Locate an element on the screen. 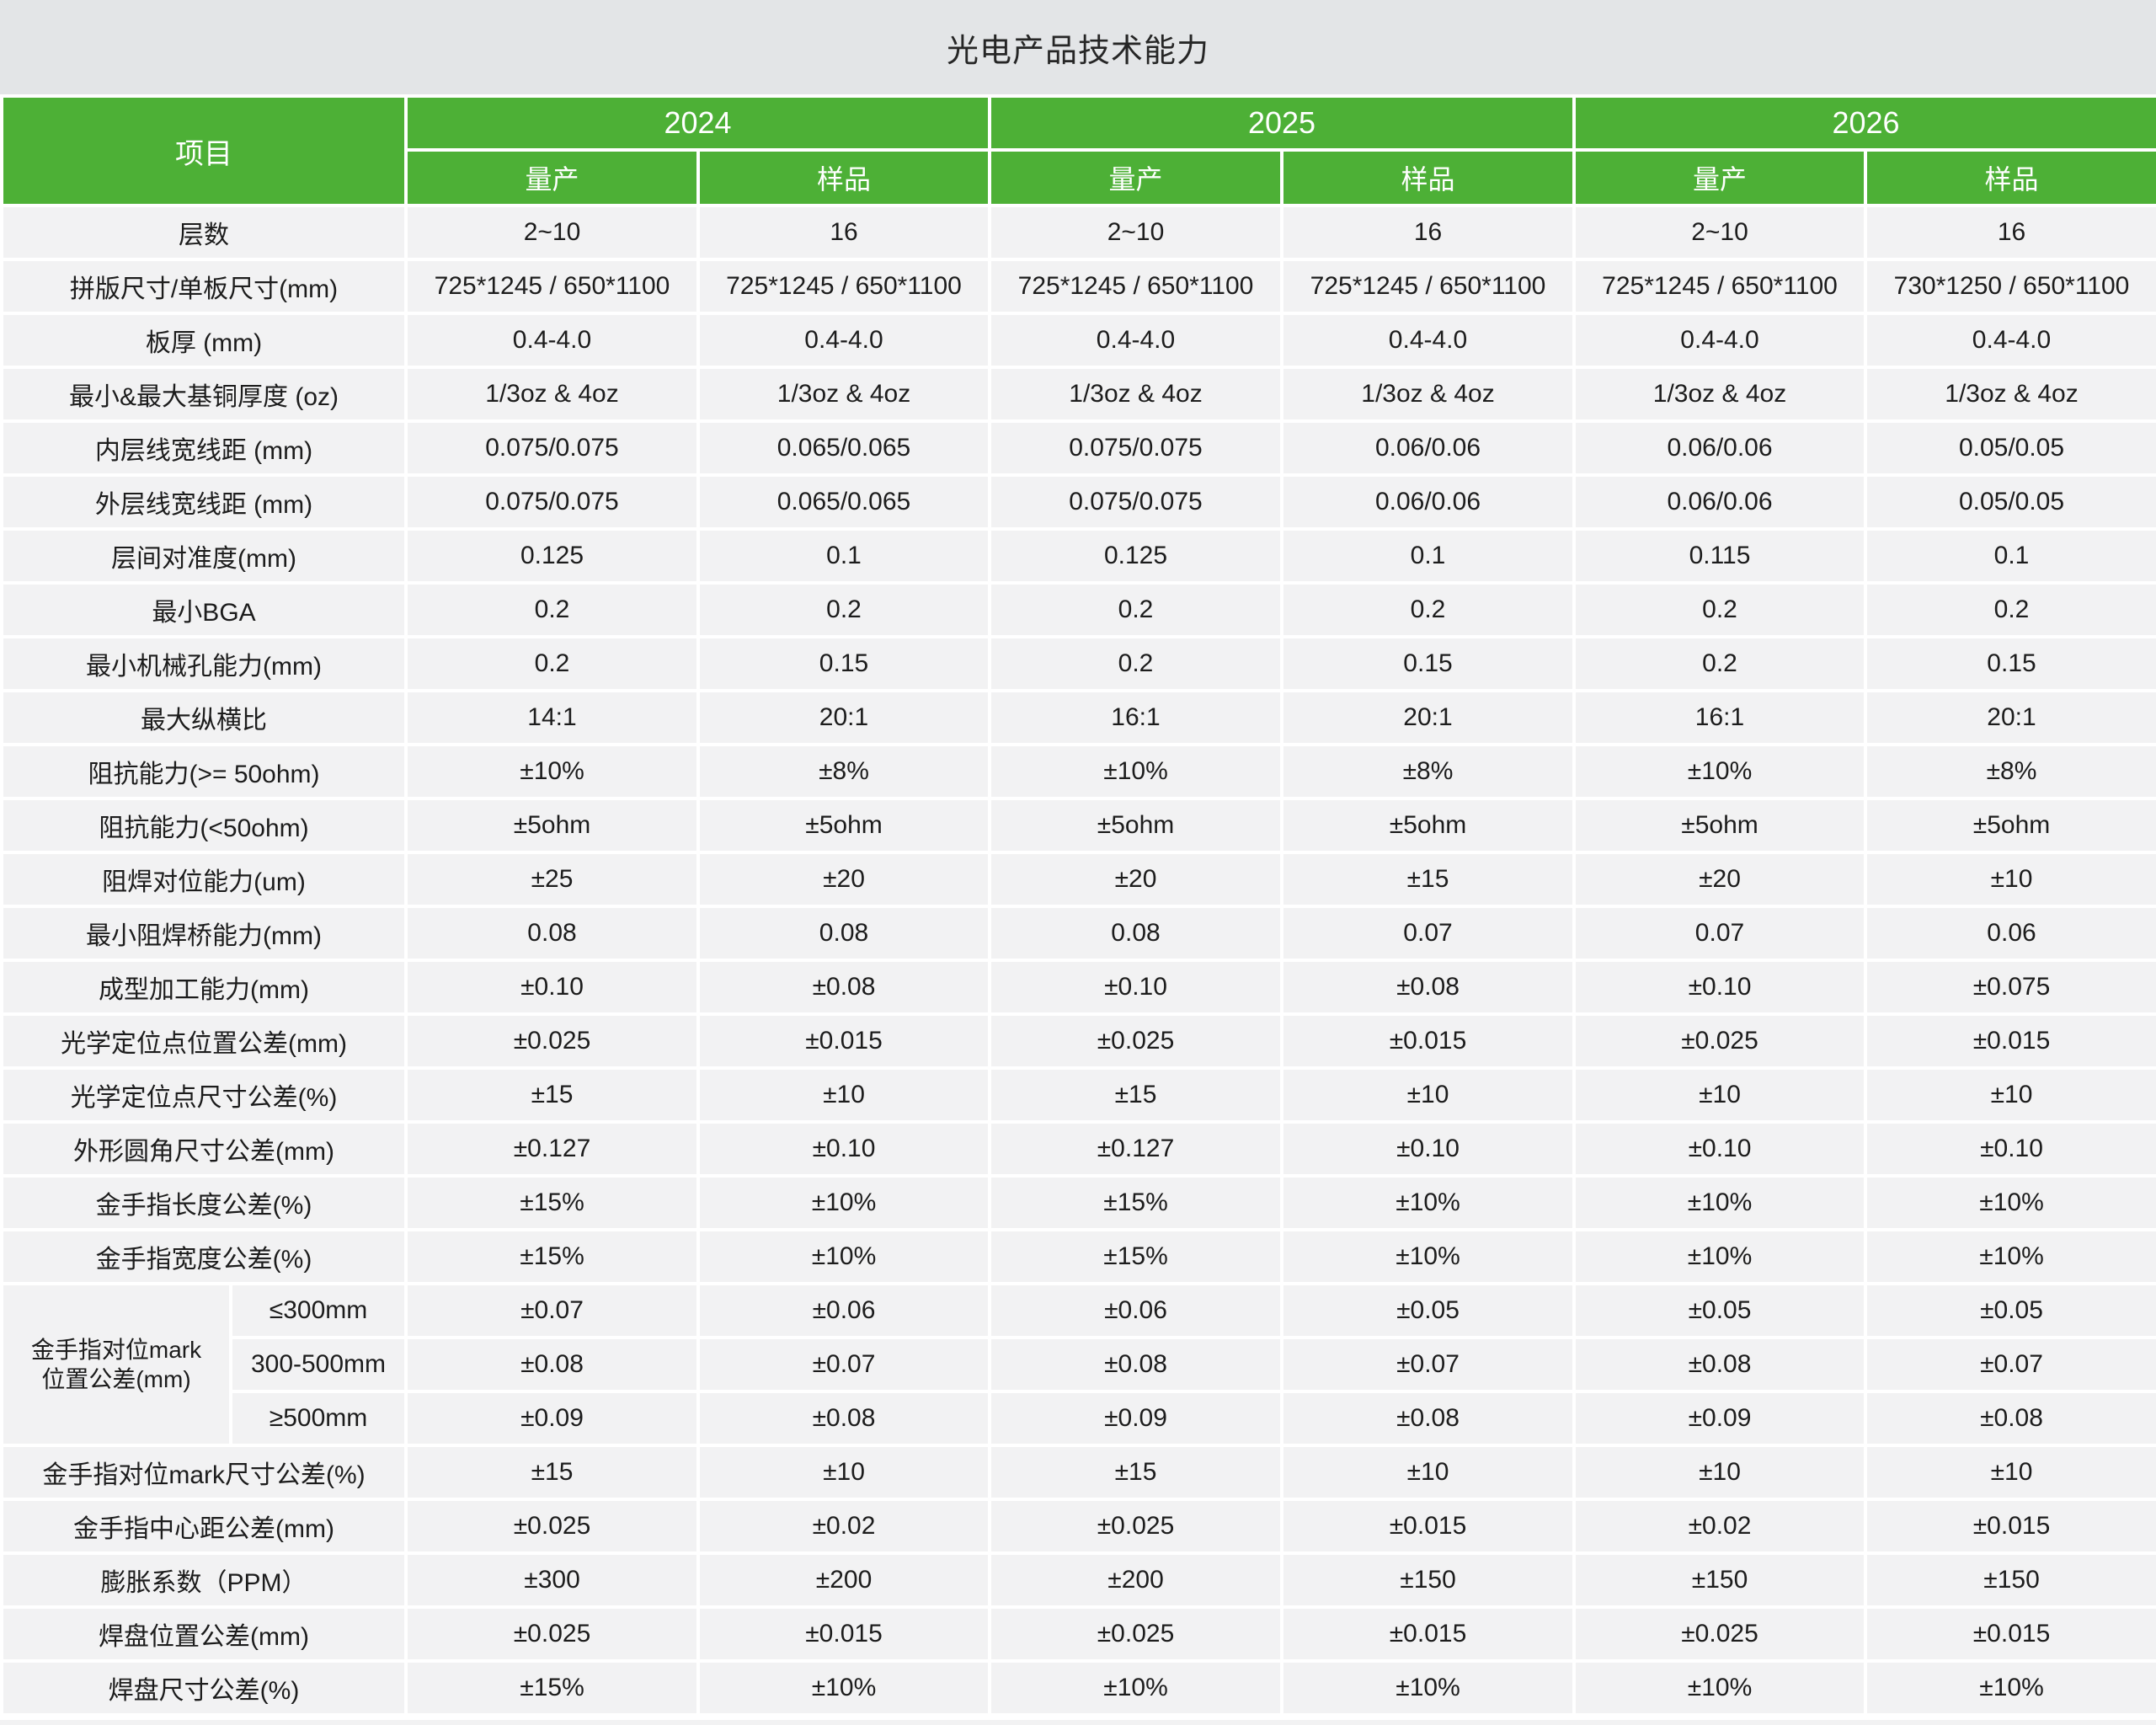 This screenshot has height=1725, width=2156. subcol-header-2024-massprod: 量产 is located at coordinates (552, 177).